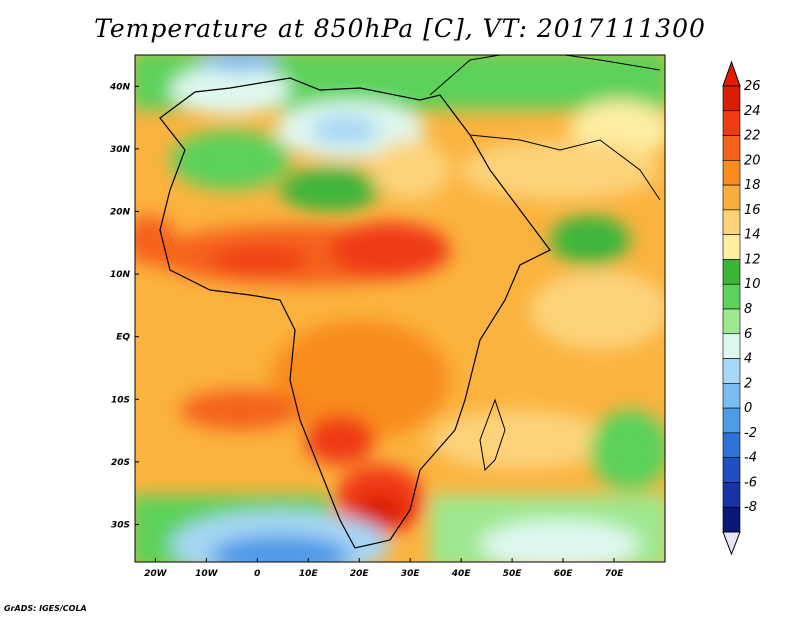 The height and width of the screenshot is (618, 800). Describe the element at coordinates (731, 543) in the screenshot. I see `colorbar-bottom-arrow` at that location.